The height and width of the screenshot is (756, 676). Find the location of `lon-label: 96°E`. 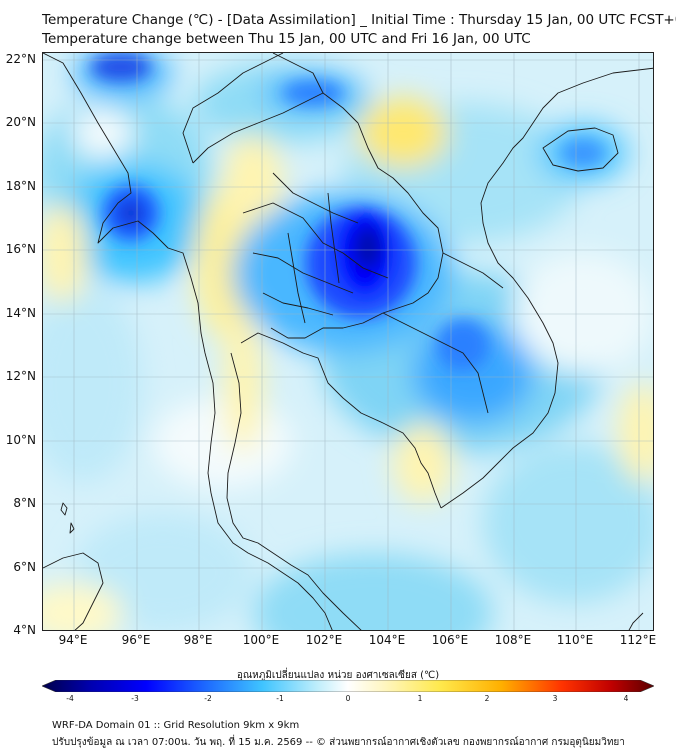

lon-label: 96°E is located at coordinates (136, 640).